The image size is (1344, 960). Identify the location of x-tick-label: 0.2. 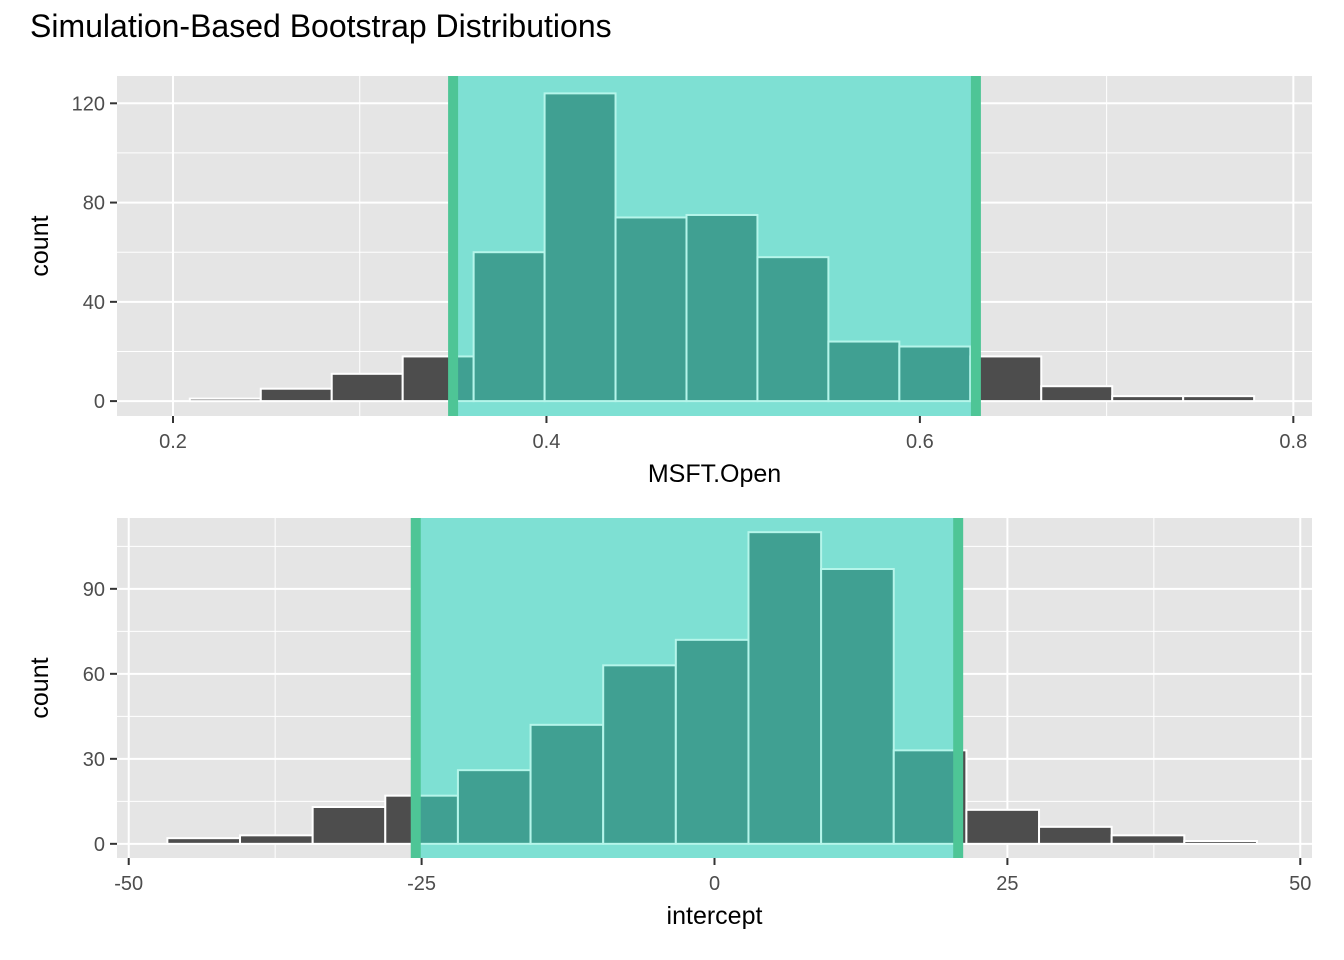
(173, 442).